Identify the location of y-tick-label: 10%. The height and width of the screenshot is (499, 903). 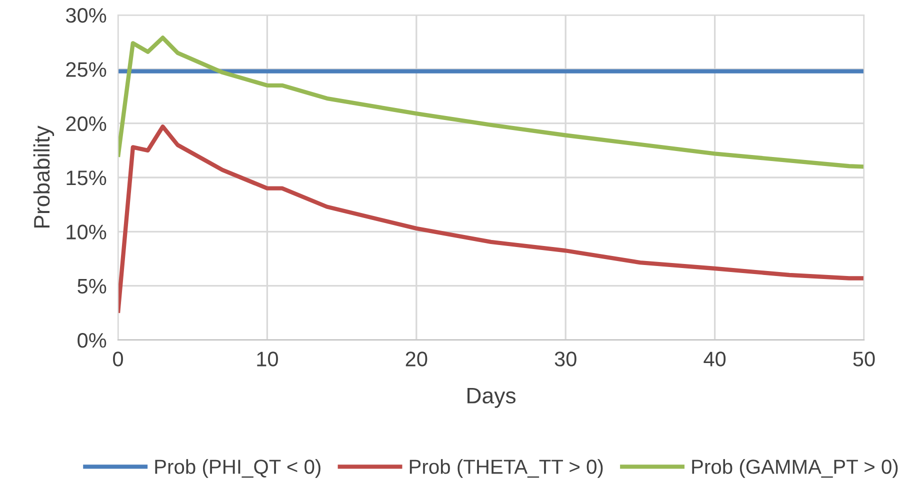
(86, 232).